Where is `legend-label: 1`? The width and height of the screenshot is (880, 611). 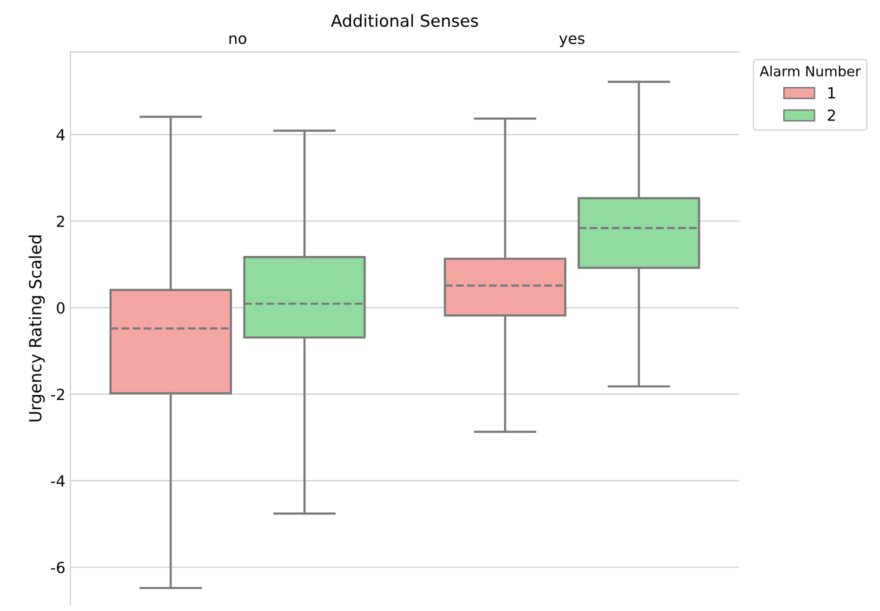
legend-label: 1 is located at coordinates (832, 92).